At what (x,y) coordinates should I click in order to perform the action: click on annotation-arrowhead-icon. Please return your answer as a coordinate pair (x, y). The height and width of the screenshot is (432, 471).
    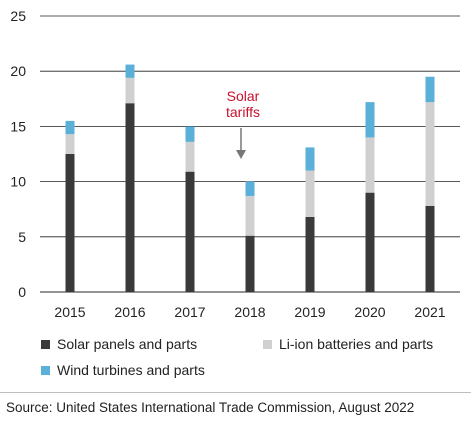
    Looking at the image, I should click on (241, 154).